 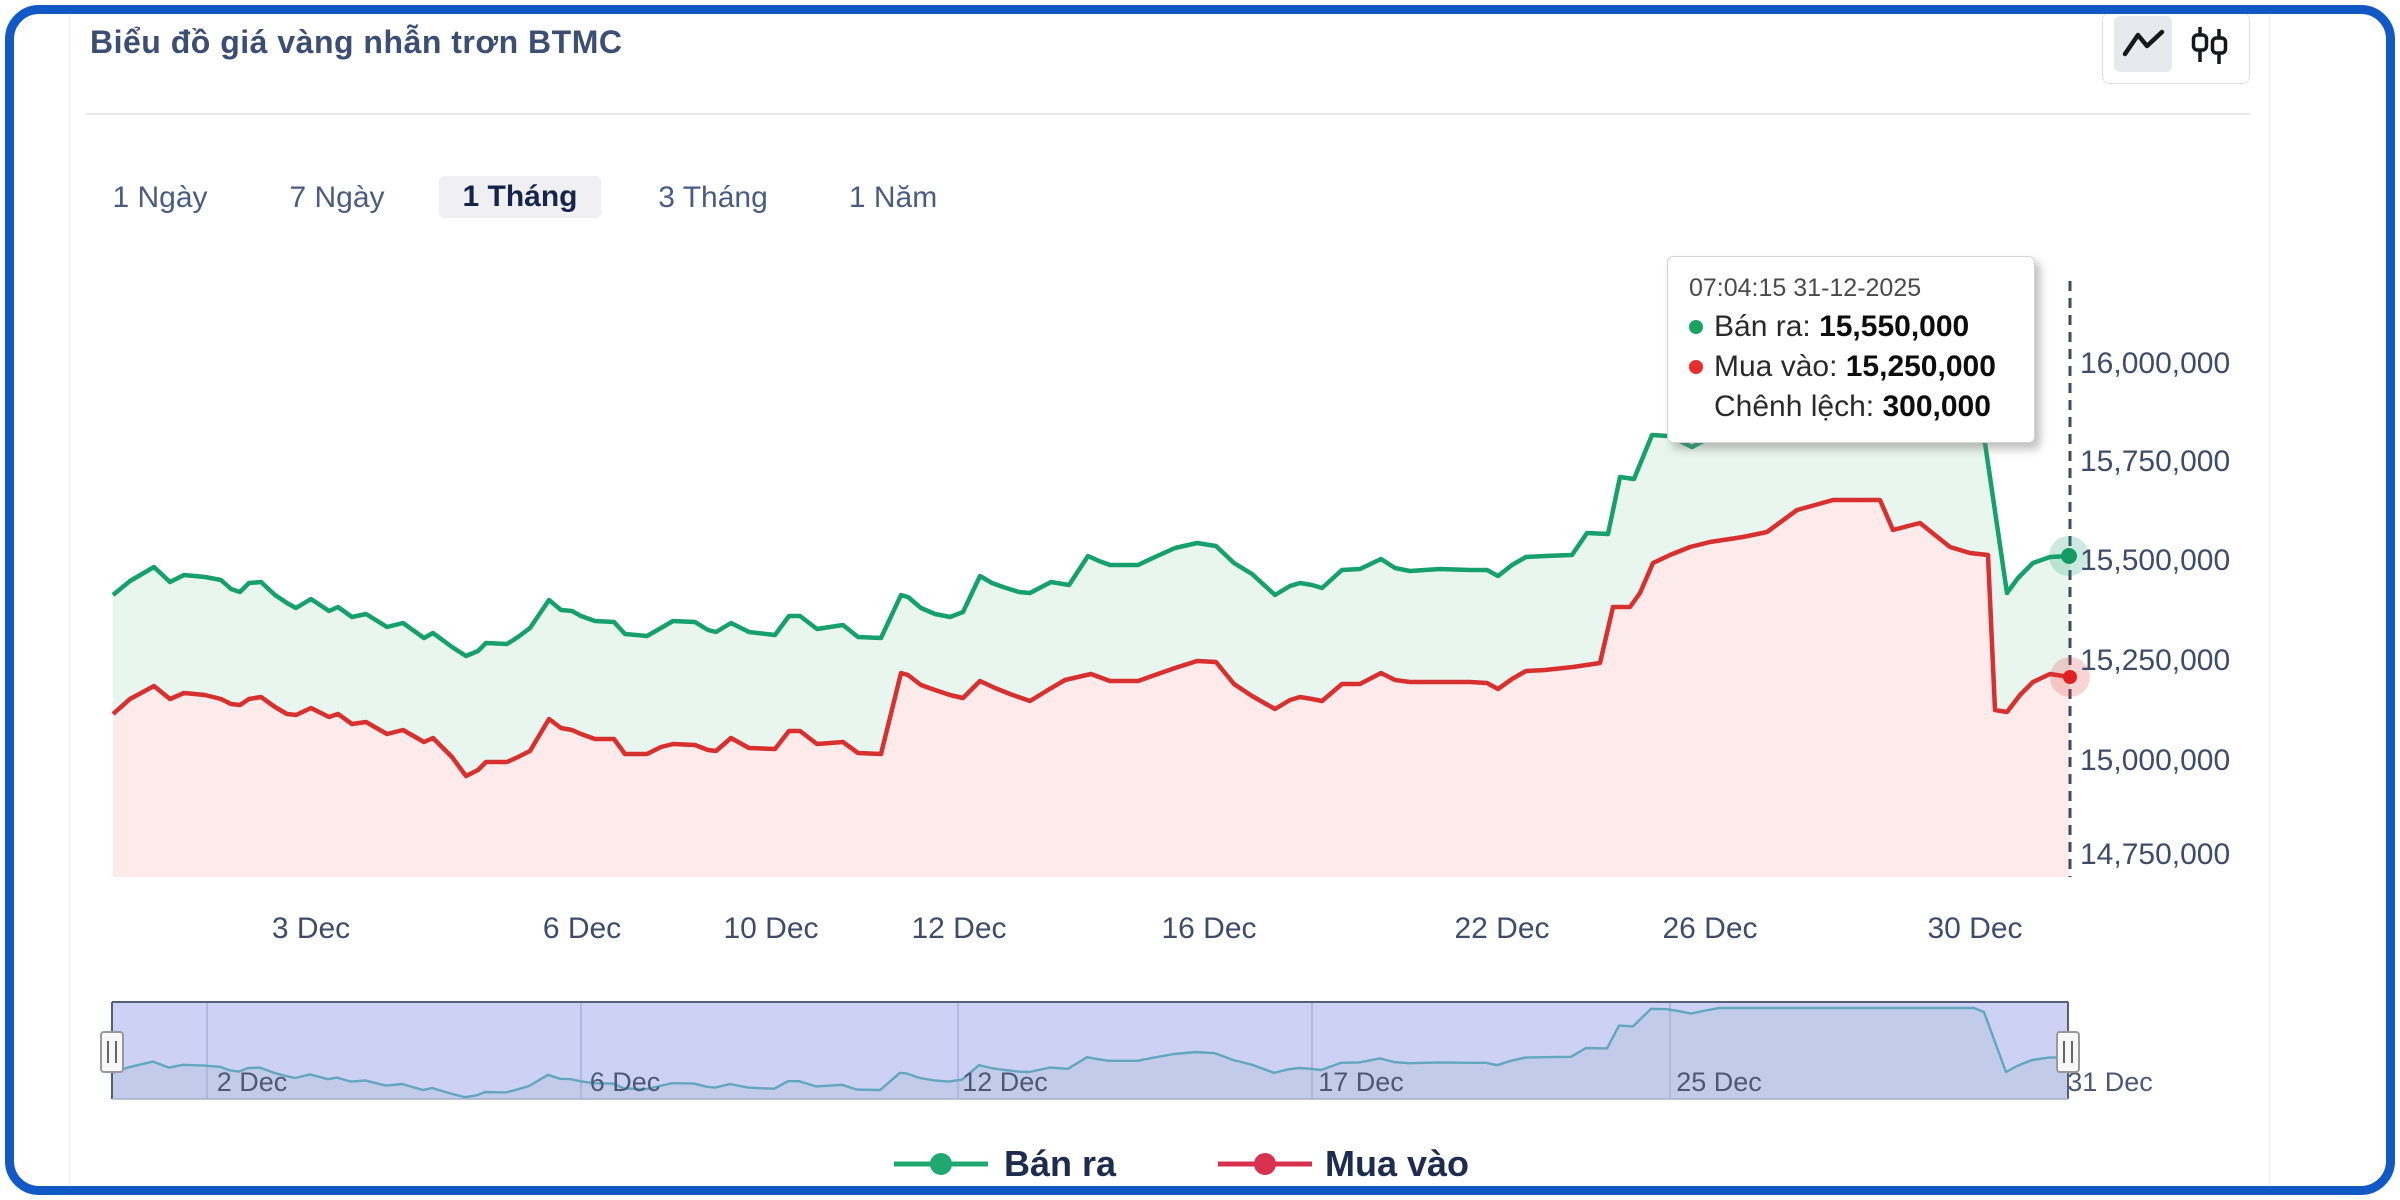 What do you see at coordinates (2155, 363) in the screenshot?
I see `svg-text: 16,000,000` at bounding box center [2155, 363].